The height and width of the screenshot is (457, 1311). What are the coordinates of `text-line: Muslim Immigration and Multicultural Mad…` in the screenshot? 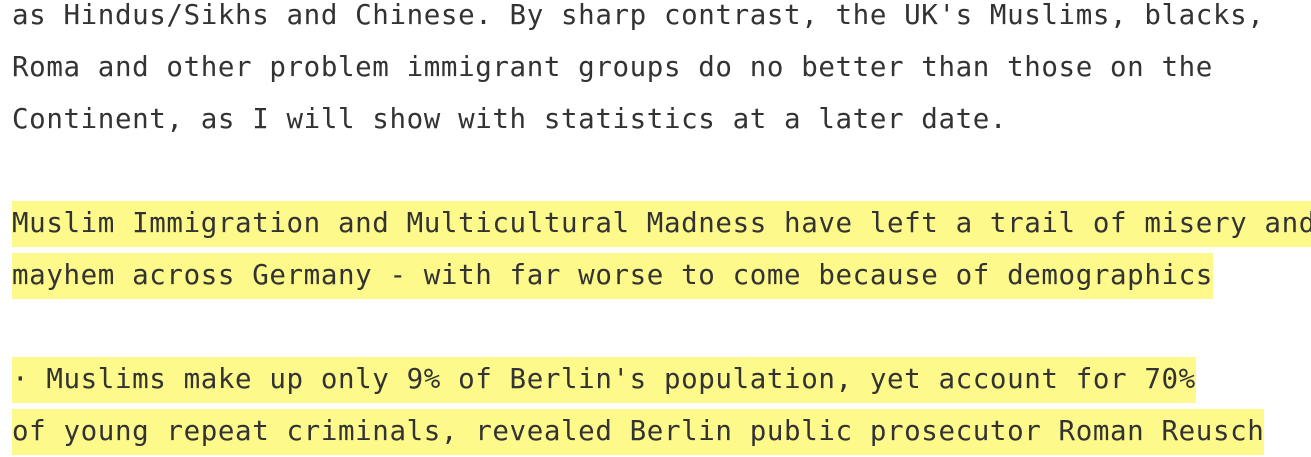 It's located at (661, 223).